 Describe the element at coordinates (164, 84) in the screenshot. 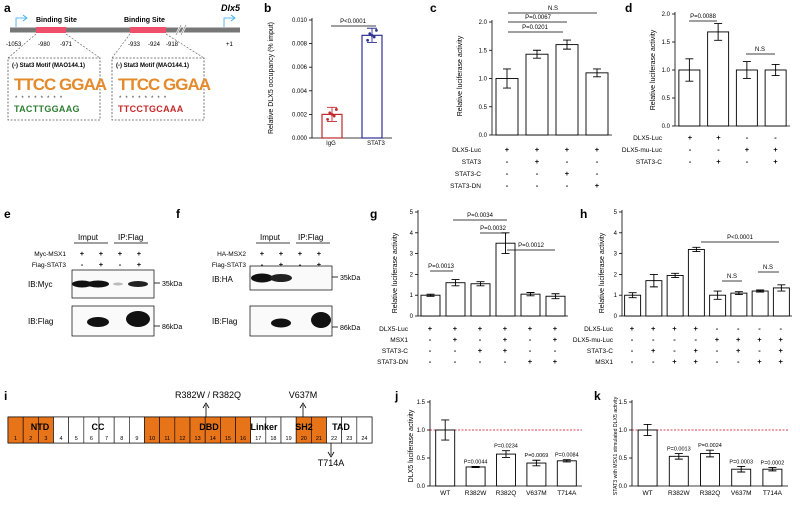

I see `motif-logo-right: TTCC GGAA` at that location.